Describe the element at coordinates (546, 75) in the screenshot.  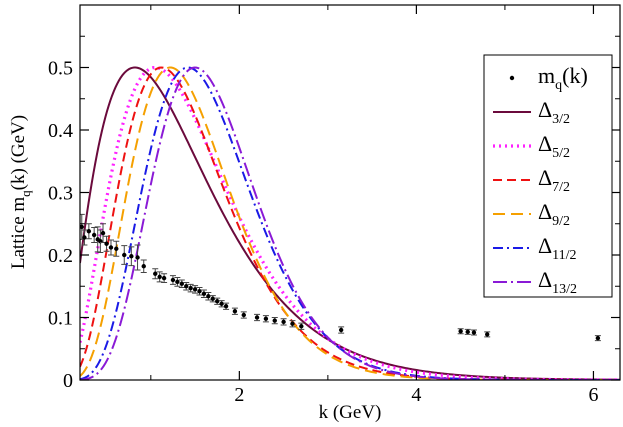
I see `legend-label-main: m` at that location.